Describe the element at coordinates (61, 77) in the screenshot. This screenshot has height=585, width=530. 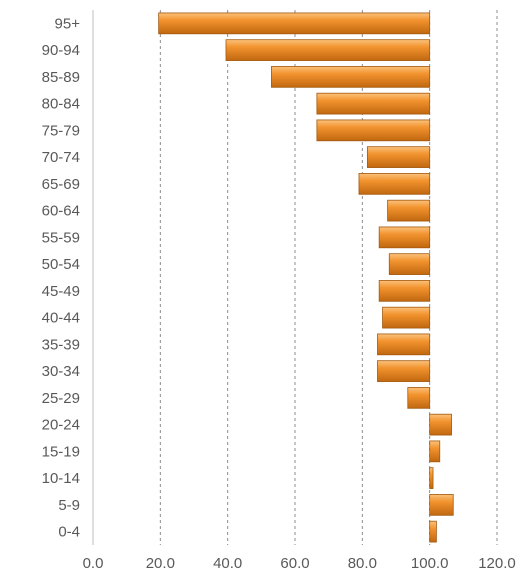
I see `category-label: 85-89` at that location.